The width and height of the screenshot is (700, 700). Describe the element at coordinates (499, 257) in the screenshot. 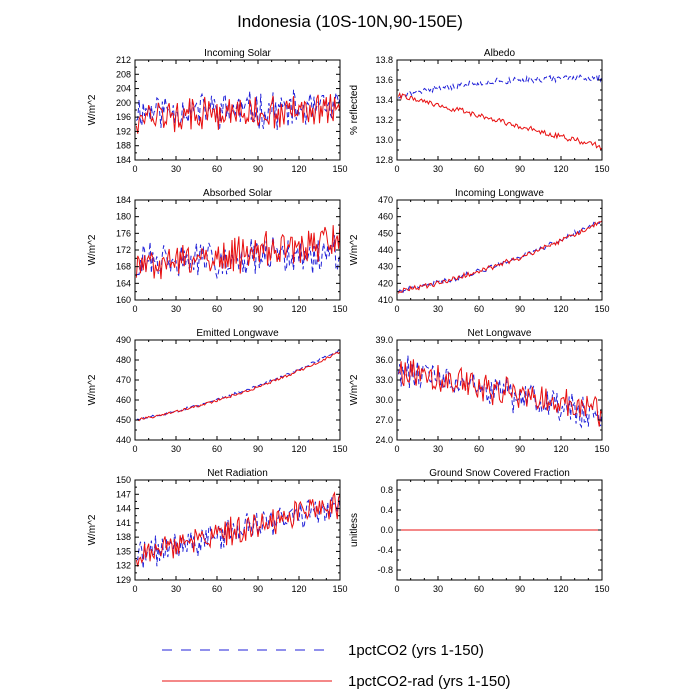

I see `series-line-1pctco2-rad-yrs-1-150-incoming-longwave` at that location.